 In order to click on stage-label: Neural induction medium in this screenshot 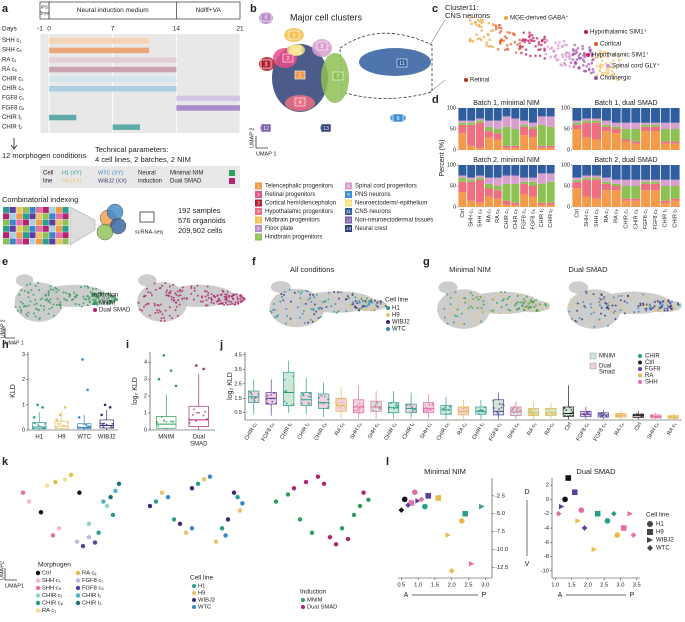, I will do `click(113, 10)`.